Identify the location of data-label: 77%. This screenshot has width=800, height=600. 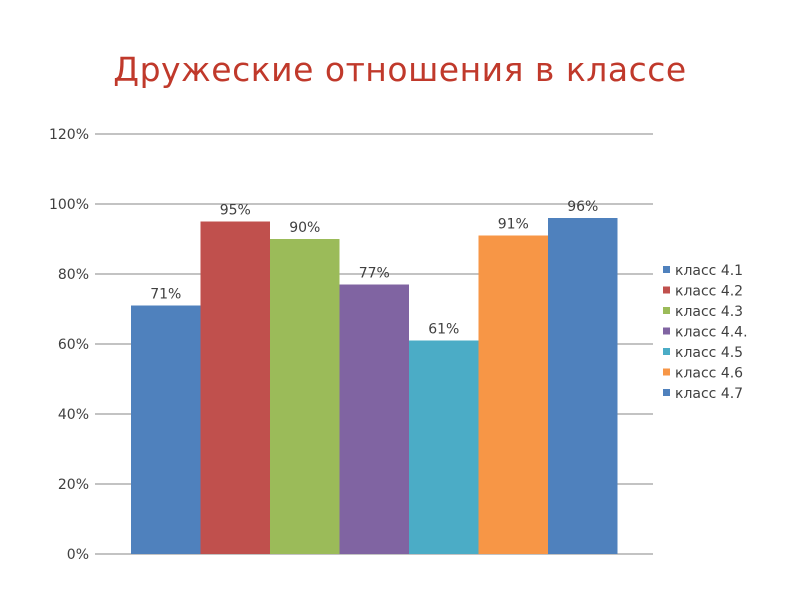
(374, 274).